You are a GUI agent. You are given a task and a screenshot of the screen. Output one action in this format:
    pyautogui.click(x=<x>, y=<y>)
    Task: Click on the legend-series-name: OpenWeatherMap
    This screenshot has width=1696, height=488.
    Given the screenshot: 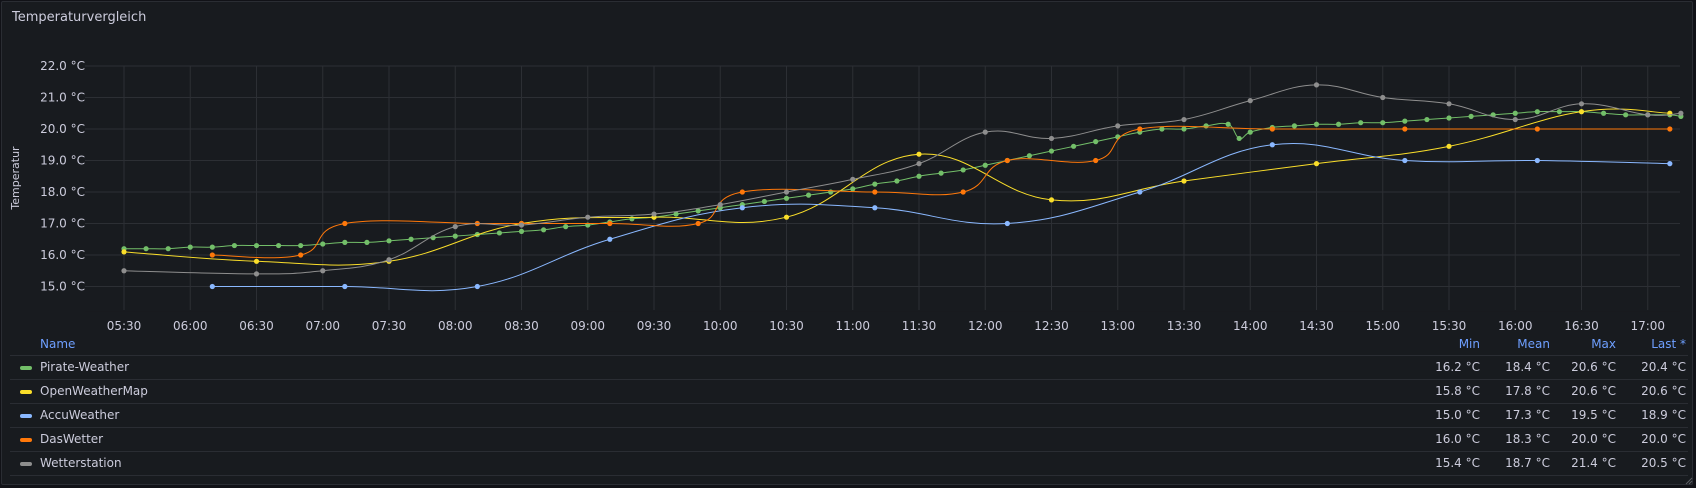 What is the action you would take?
    pyautogui.click(x=94, y=391)
    